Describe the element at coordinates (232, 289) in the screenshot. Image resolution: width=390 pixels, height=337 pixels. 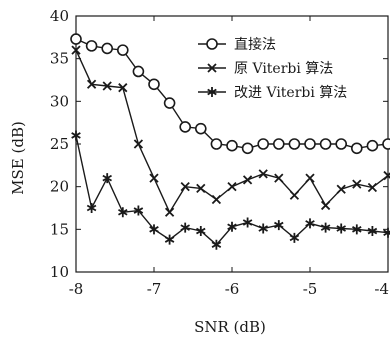
I see `x-tick-label: -6` at that location.